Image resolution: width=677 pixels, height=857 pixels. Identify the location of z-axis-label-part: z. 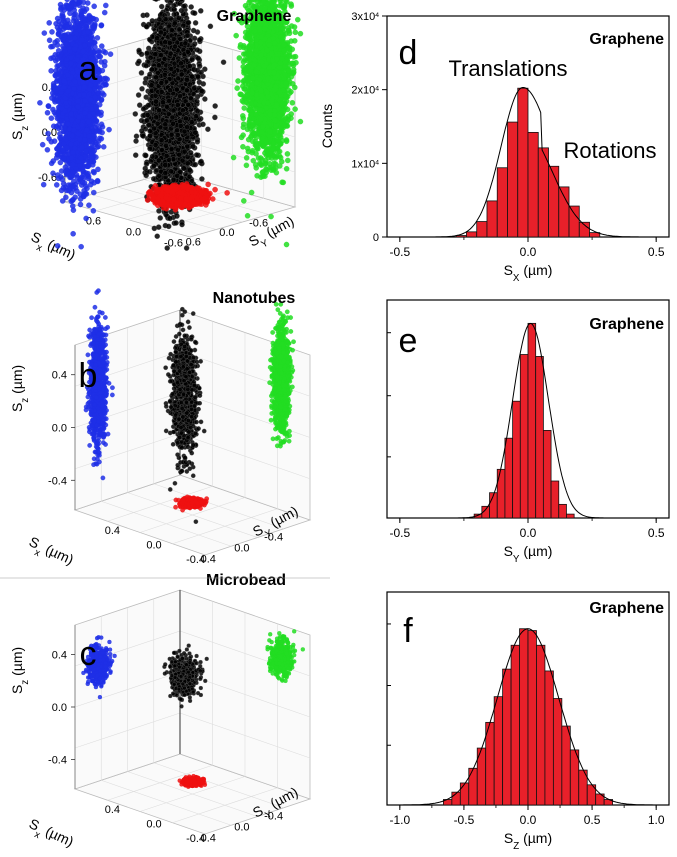
(25, 128).